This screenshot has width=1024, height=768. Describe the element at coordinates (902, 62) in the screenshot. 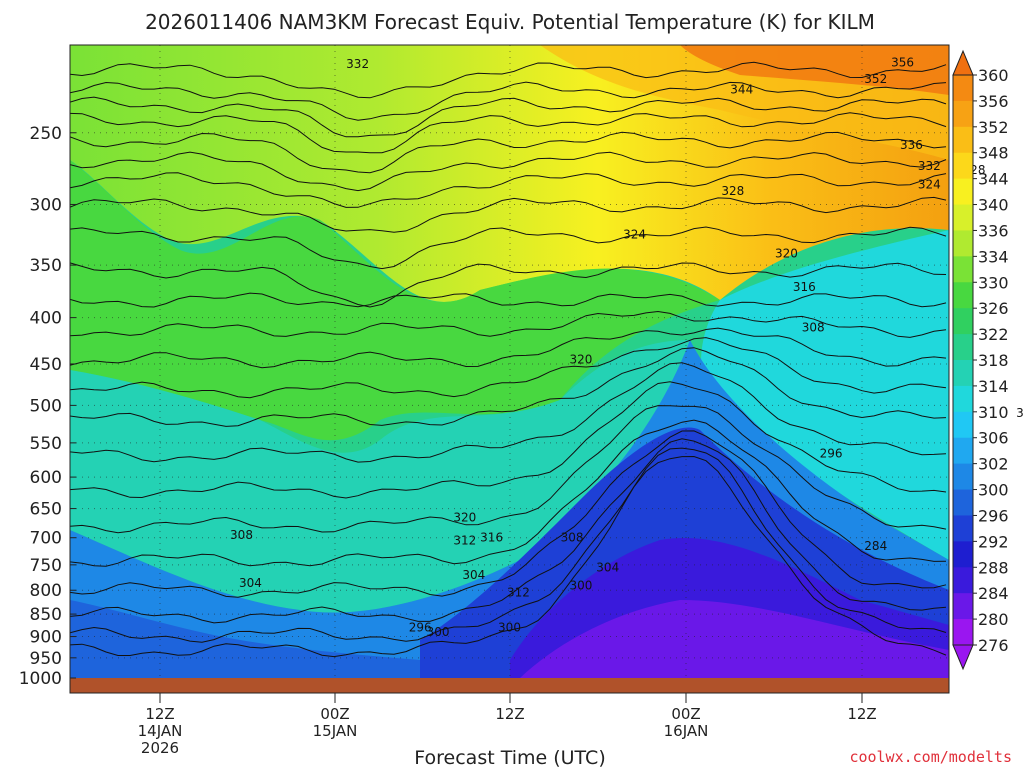

I see `contour-label: 356` at that location.